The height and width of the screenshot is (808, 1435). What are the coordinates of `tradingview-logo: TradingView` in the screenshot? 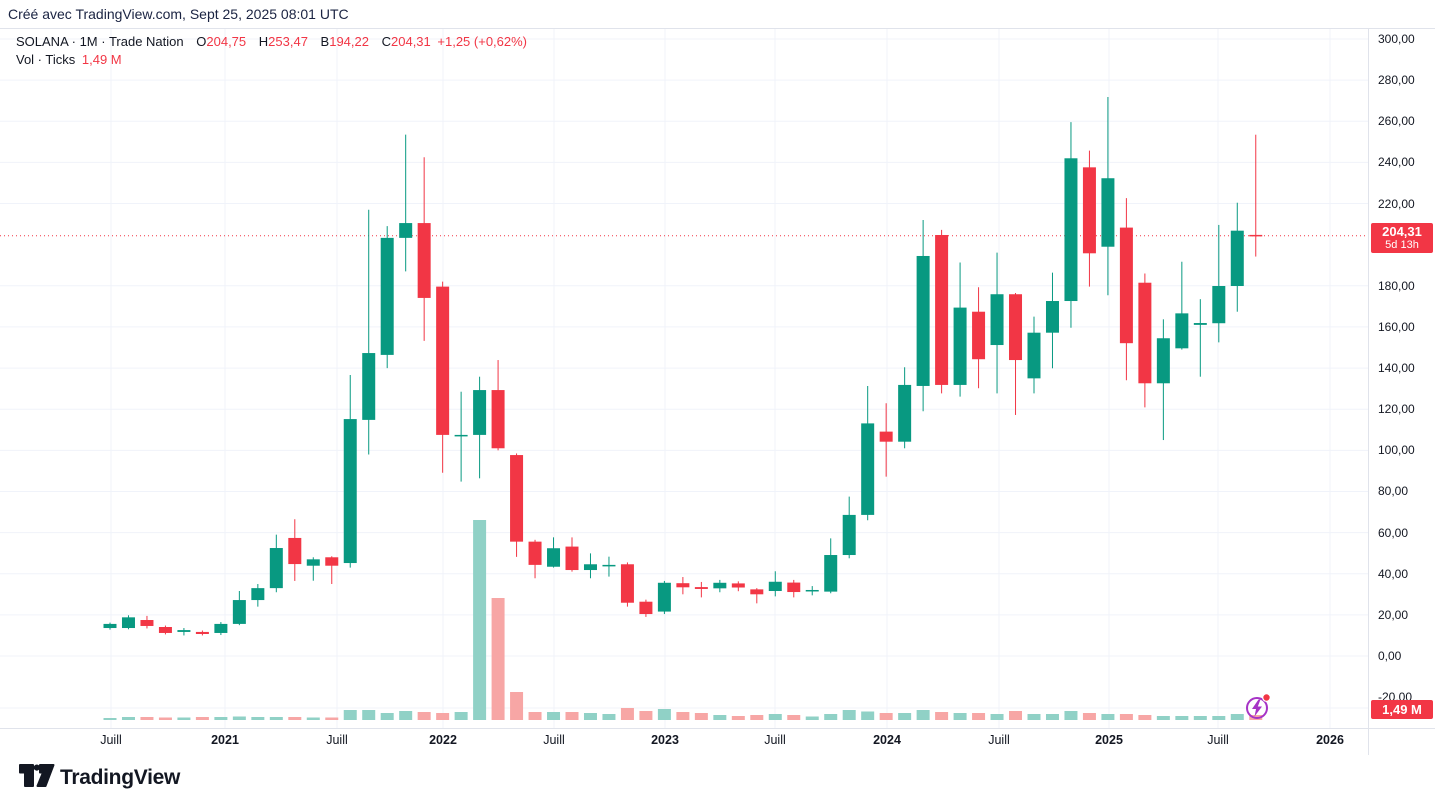 It's located at (122, 775).